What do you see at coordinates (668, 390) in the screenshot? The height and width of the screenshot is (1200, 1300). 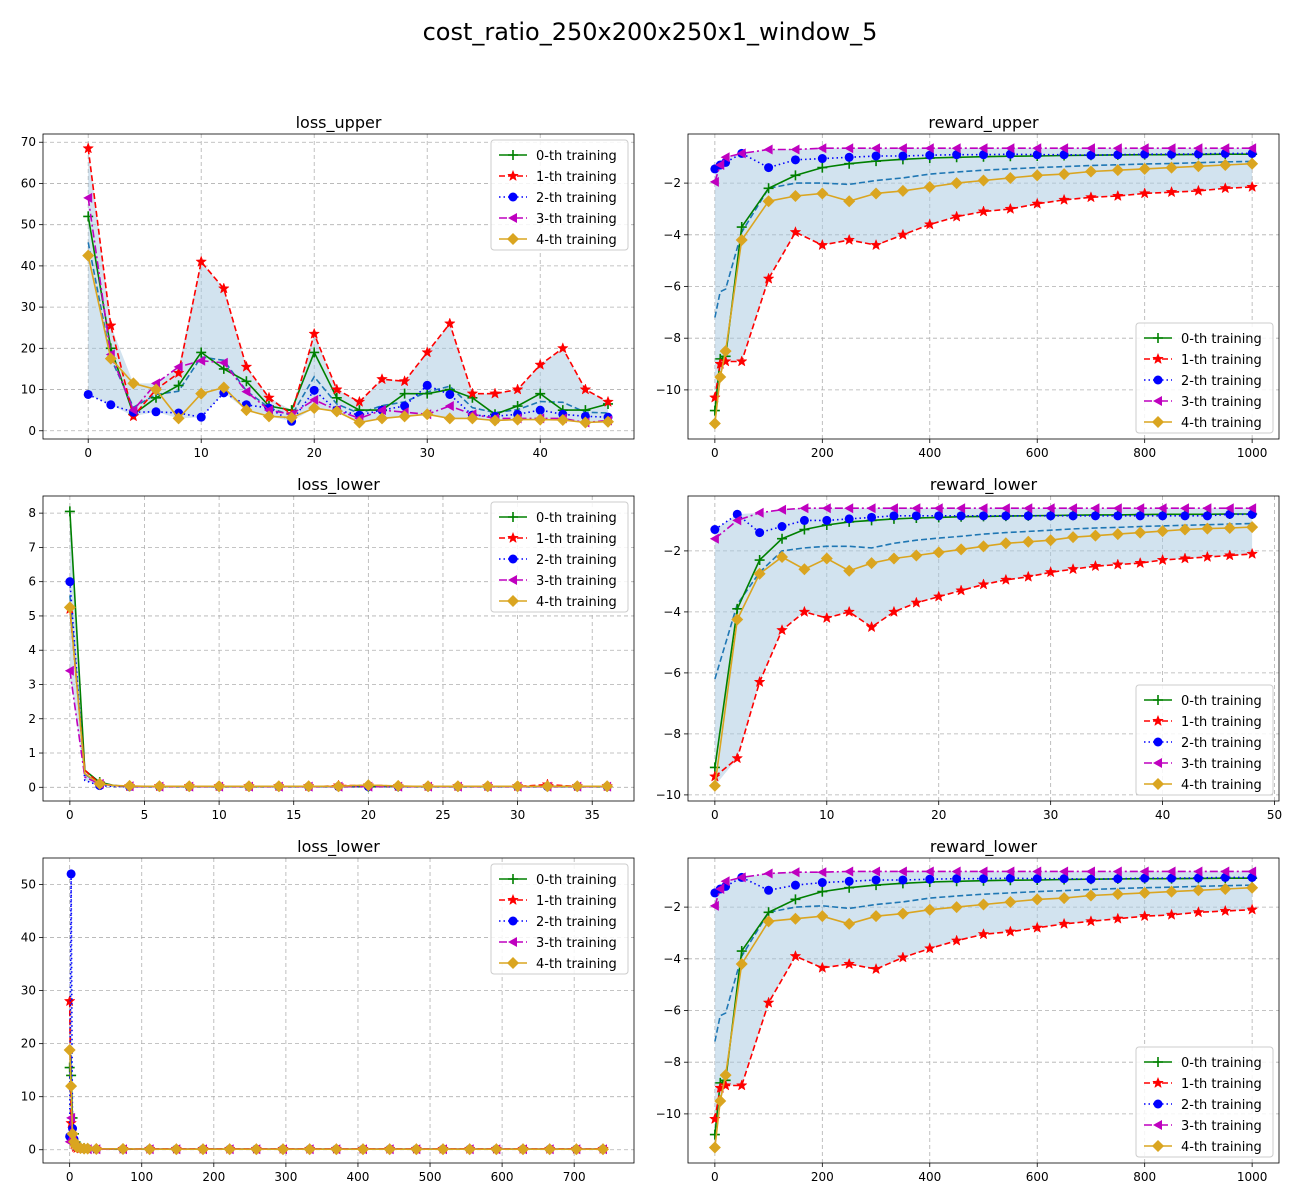 I see `y-tick-label: −10` at bounding box center [668, 390].